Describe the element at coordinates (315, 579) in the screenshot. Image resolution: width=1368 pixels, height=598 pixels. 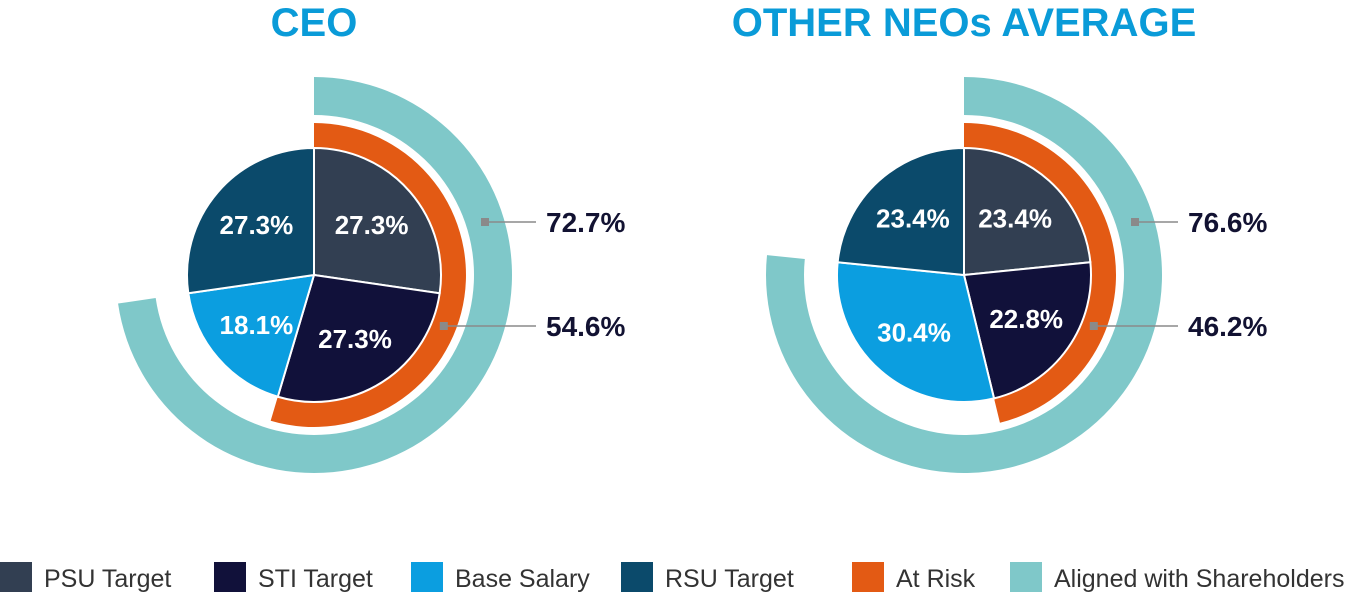
I see `legend-label-sti-target: STI Target` at that location.